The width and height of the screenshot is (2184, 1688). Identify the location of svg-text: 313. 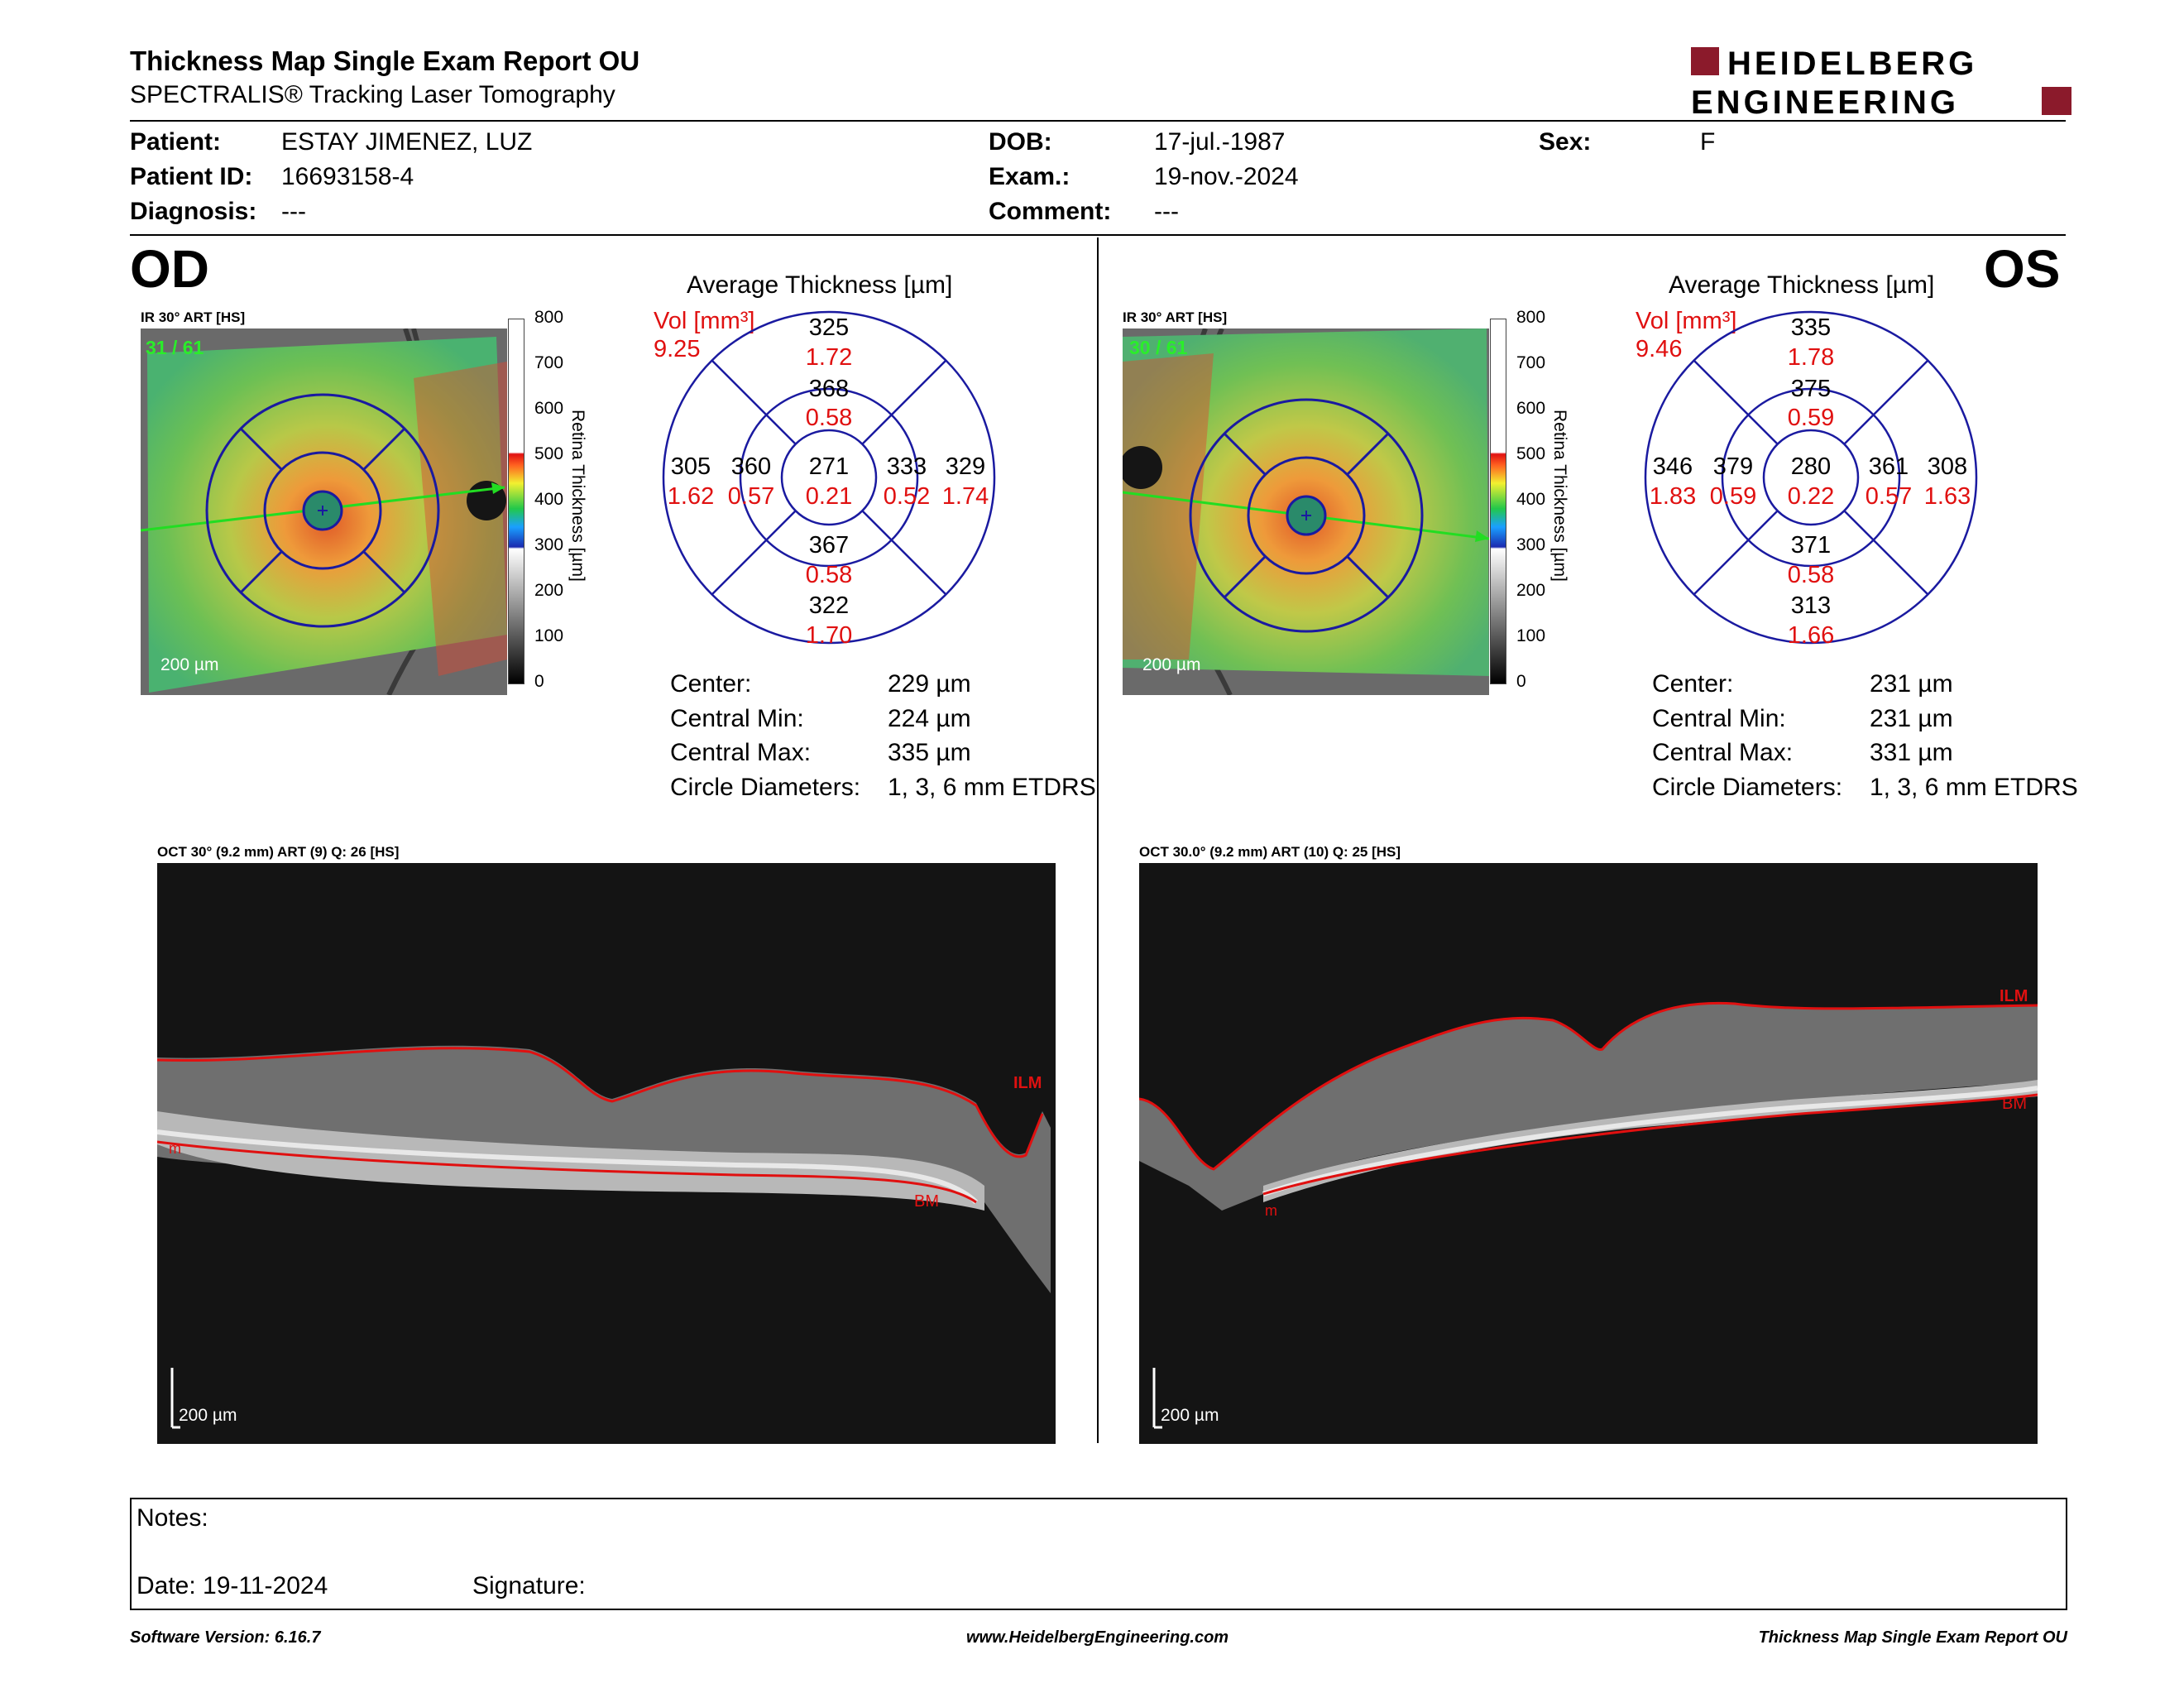
(1811, 605).